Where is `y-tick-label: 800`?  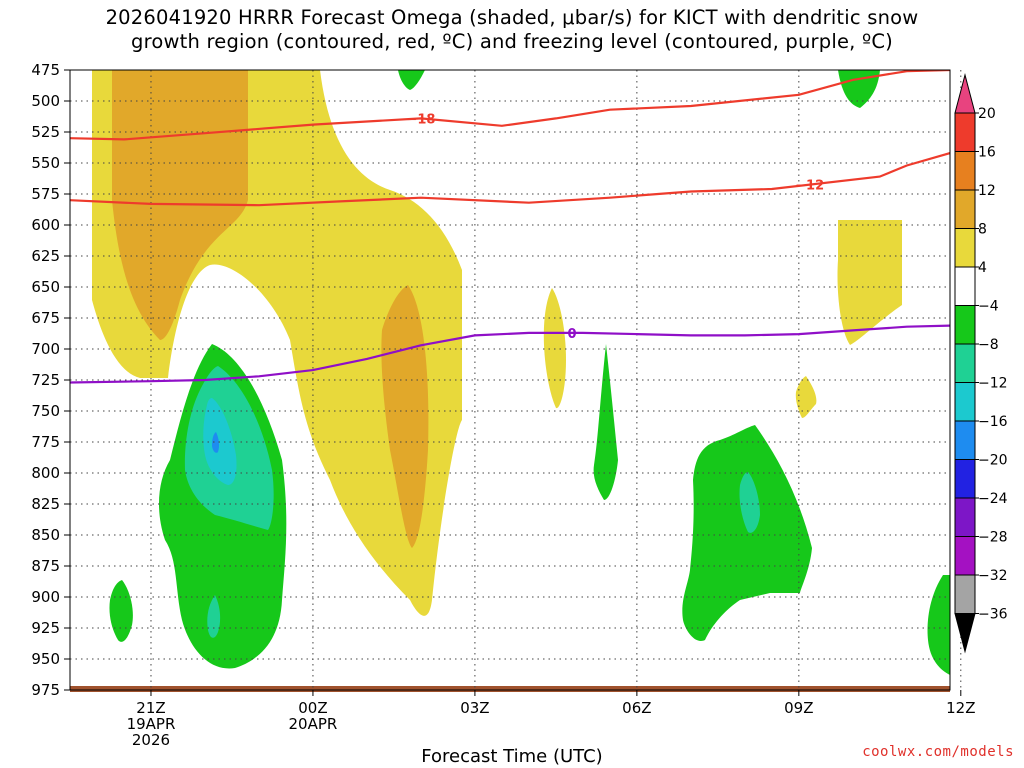 y-tick-label: 800 is located at coordinates (45, 473).